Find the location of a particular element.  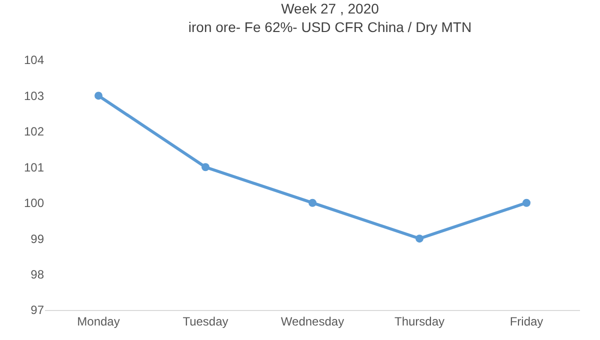

x-tick-label: Monday is located at coordinates (98, 321).